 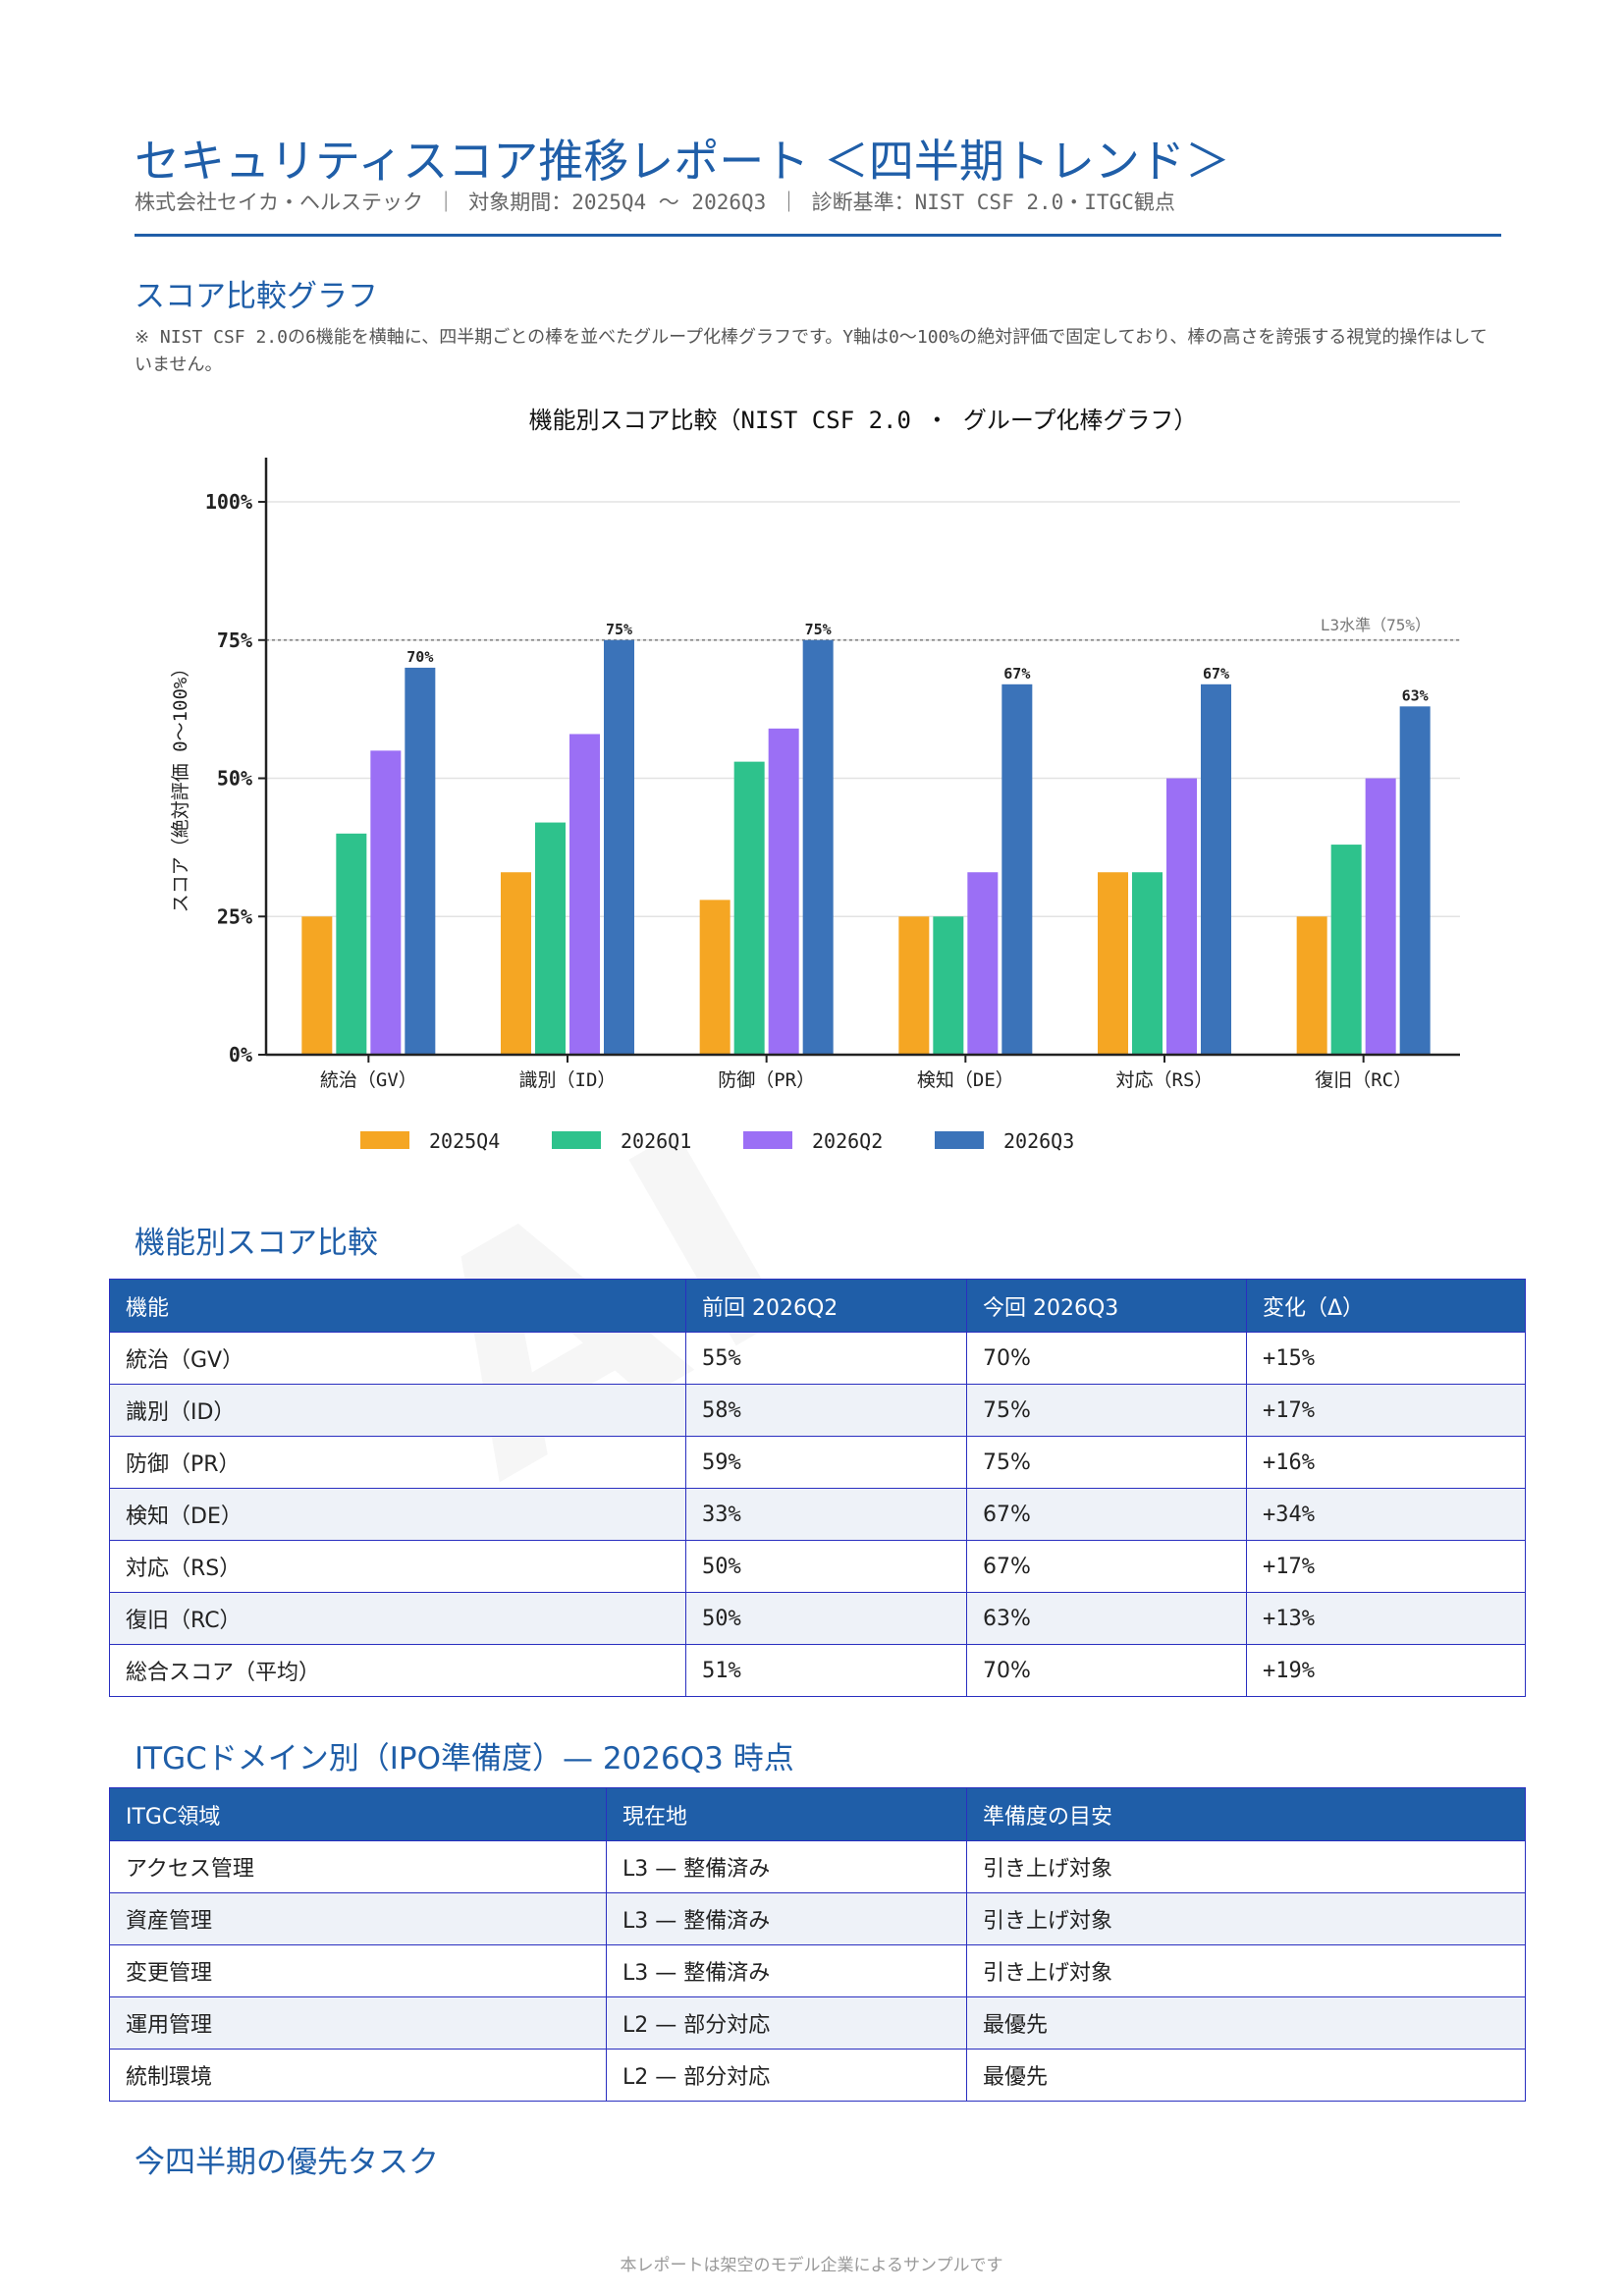 I want to click on footer-note: 本レポートは架空のモデル企業によるサンプルです, so click(x=811, y=2265).